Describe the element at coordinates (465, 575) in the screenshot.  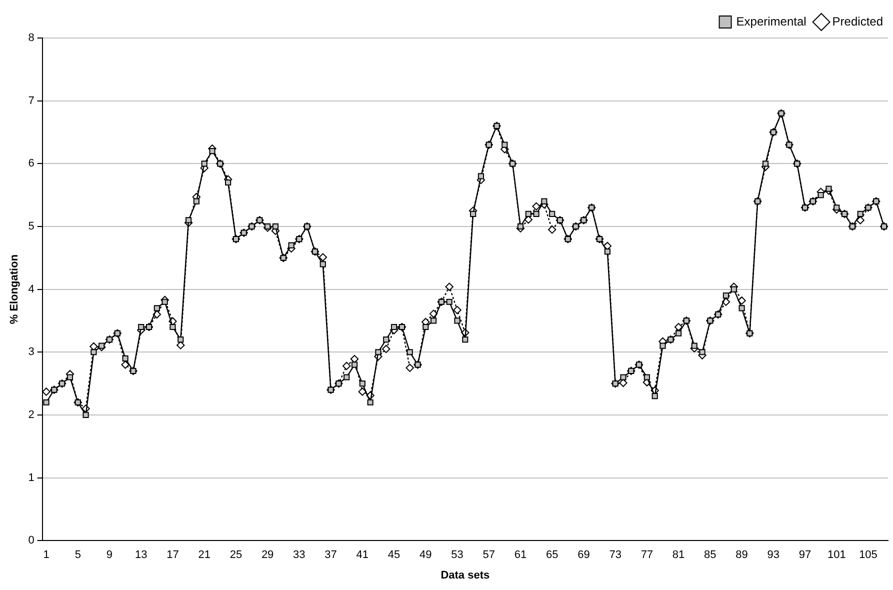
I see `x-axis-title: Data sets` at that location.